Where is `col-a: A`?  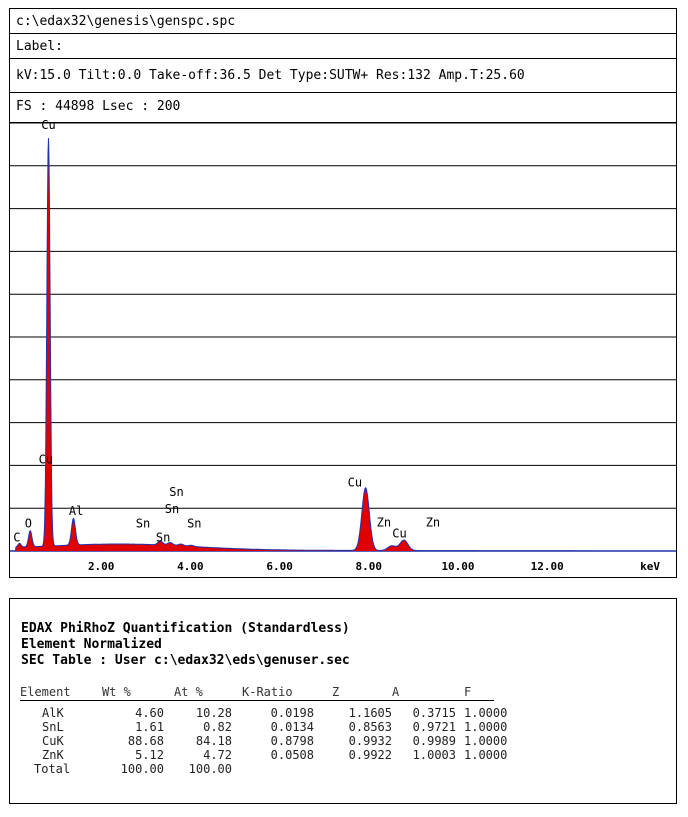 col-a: A is located at coordinates (396, 692).